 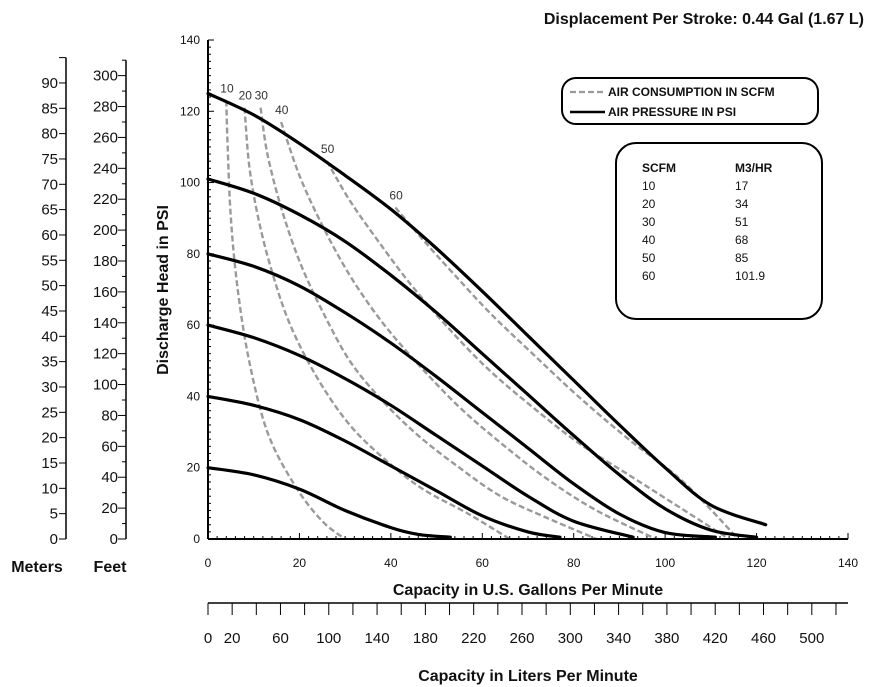 I want to click on x-tick-label: 20, so click(x=300, y=563).